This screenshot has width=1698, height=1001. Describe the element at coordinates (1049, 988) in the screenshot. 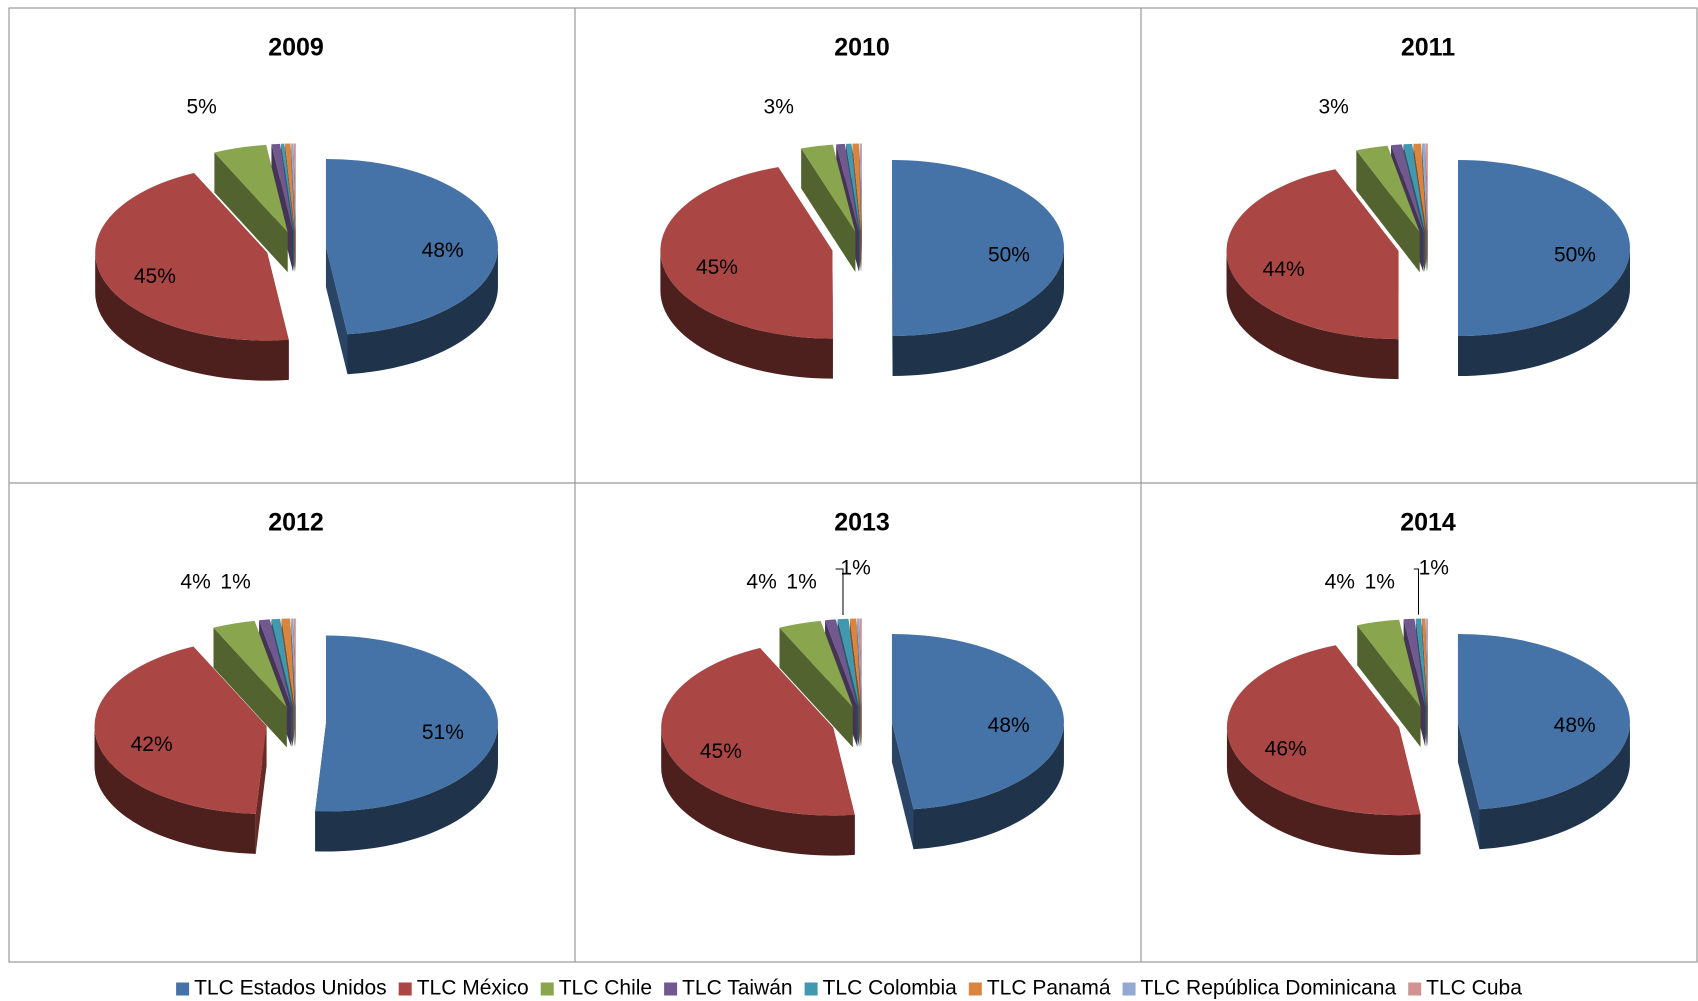

I see `legend-label: TLC Panamá` at that location.